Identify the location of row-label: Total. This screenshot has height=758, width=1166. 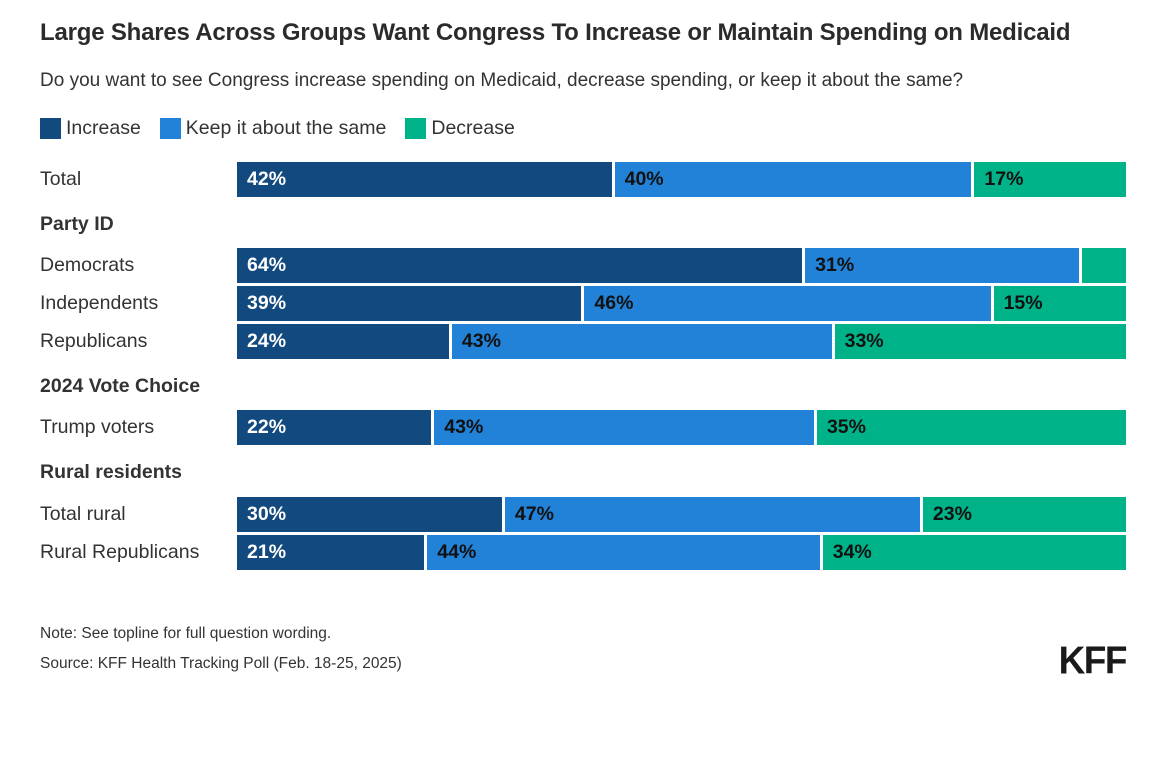
(61, 178).